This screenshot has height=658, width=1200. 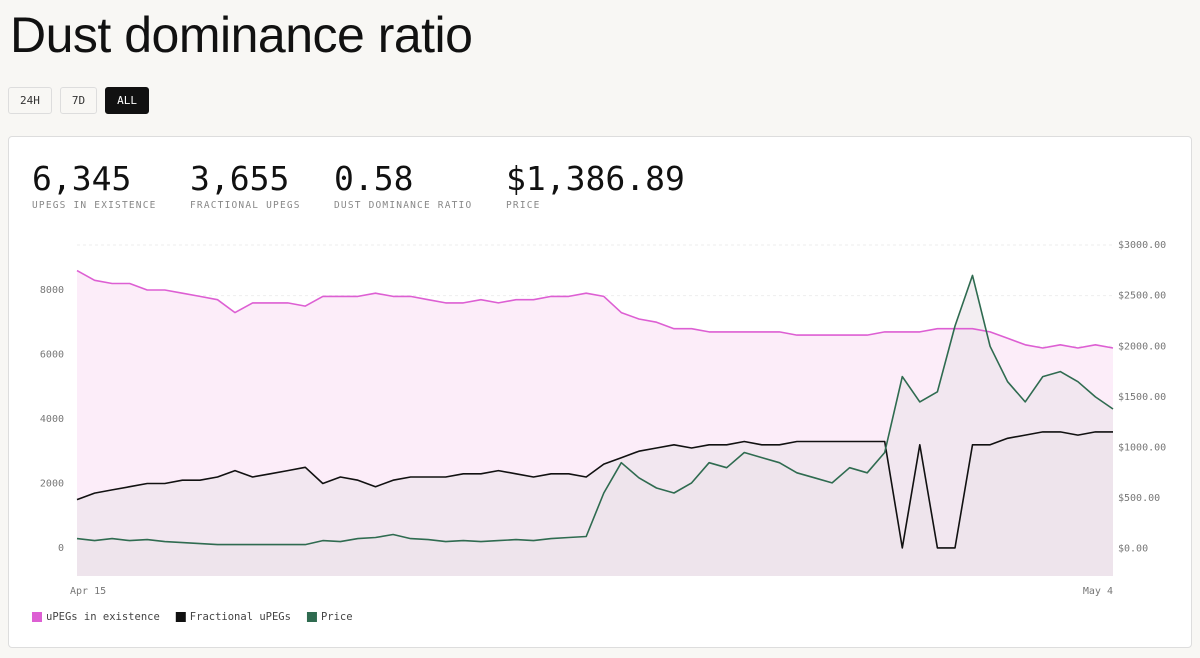 What do you see at coordinates (94, 205) in the screenshot?
I see `stat-label: UPEGS IN EXISTENCE` at bounding box center [94, 205].